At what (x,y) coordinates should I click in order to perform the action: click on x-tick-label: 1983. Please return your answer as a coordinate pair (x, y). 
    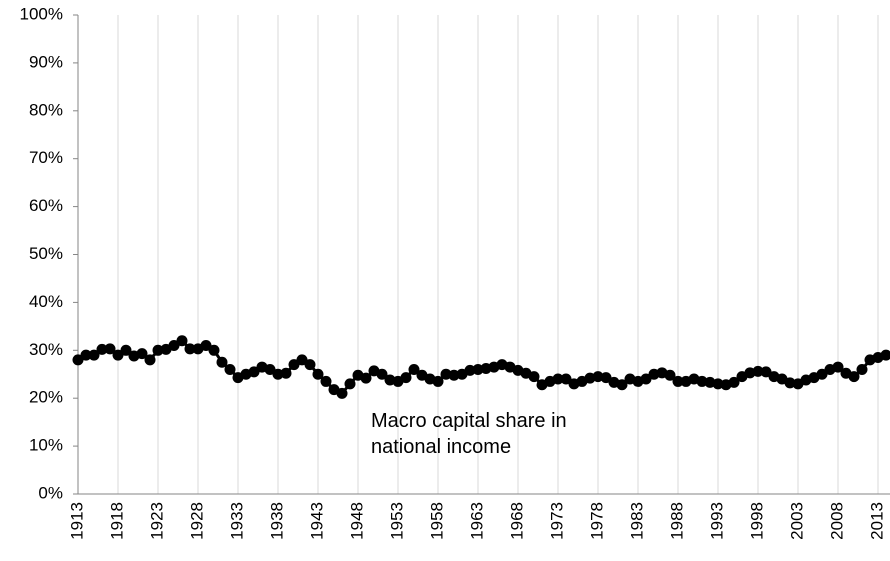
    Looking at the image, I should click on (636, 521).